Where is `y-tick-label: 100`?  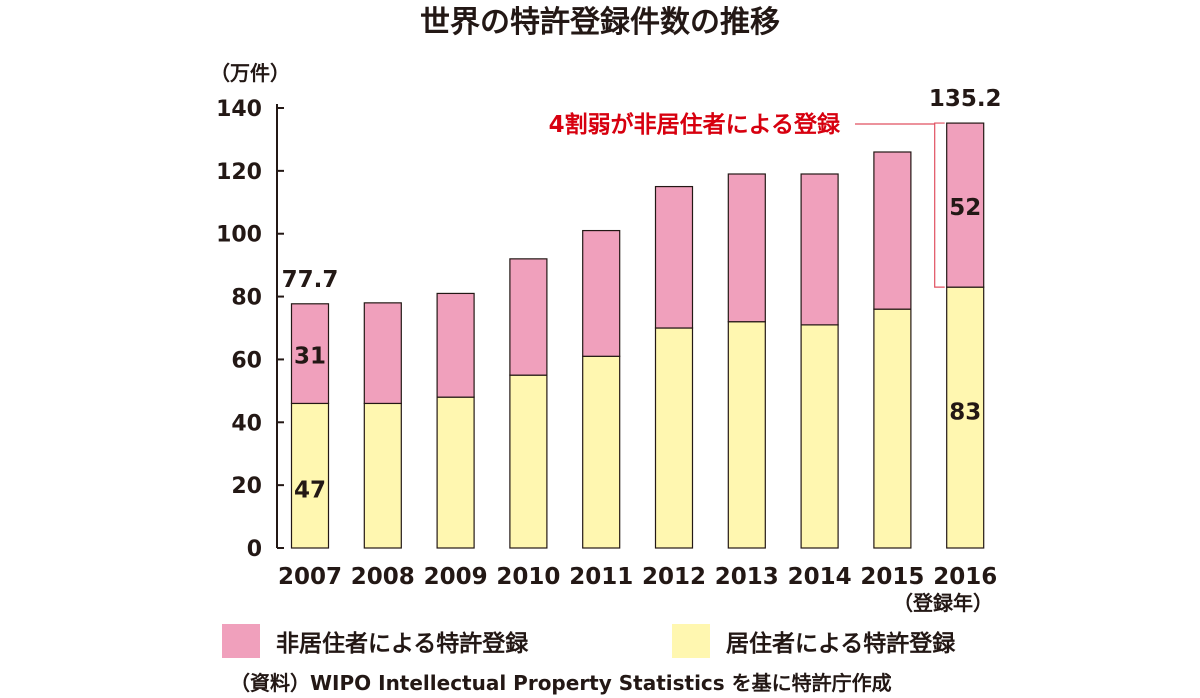 y-tick-label: 100 is located at coordinates (239, 235).